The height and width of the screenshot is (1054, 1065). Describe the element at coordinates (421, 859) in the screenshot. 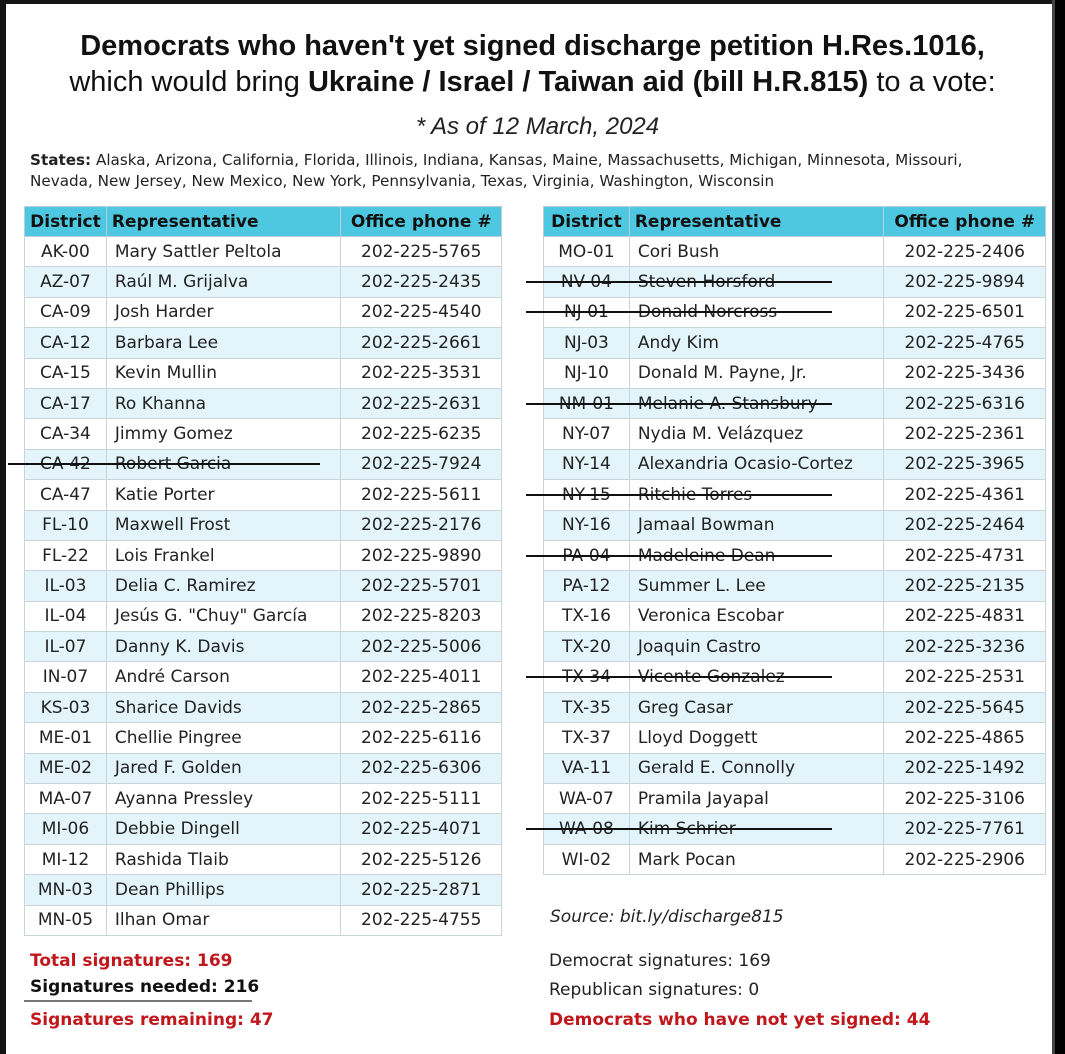

I see `phone-cell: 202-225-5126` at that location.